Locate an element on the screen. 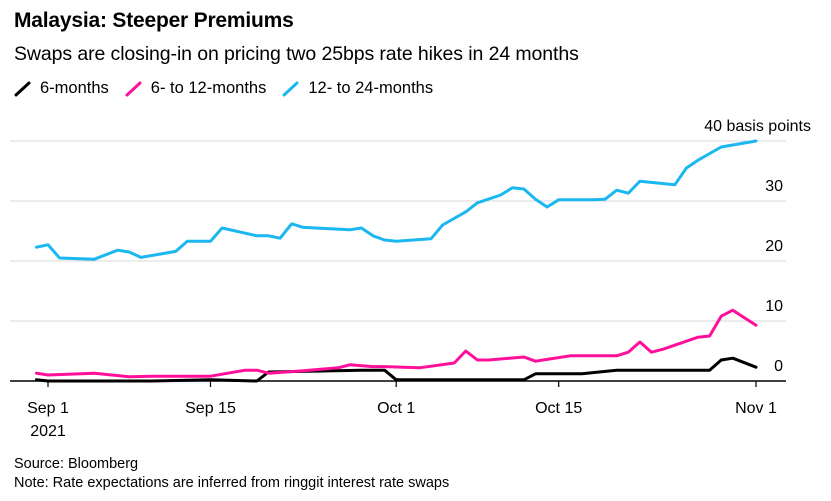 The image size is (831, 501). legend-label-6-to-12-months: 6- to 12-months is located at coordinates (208, 88).